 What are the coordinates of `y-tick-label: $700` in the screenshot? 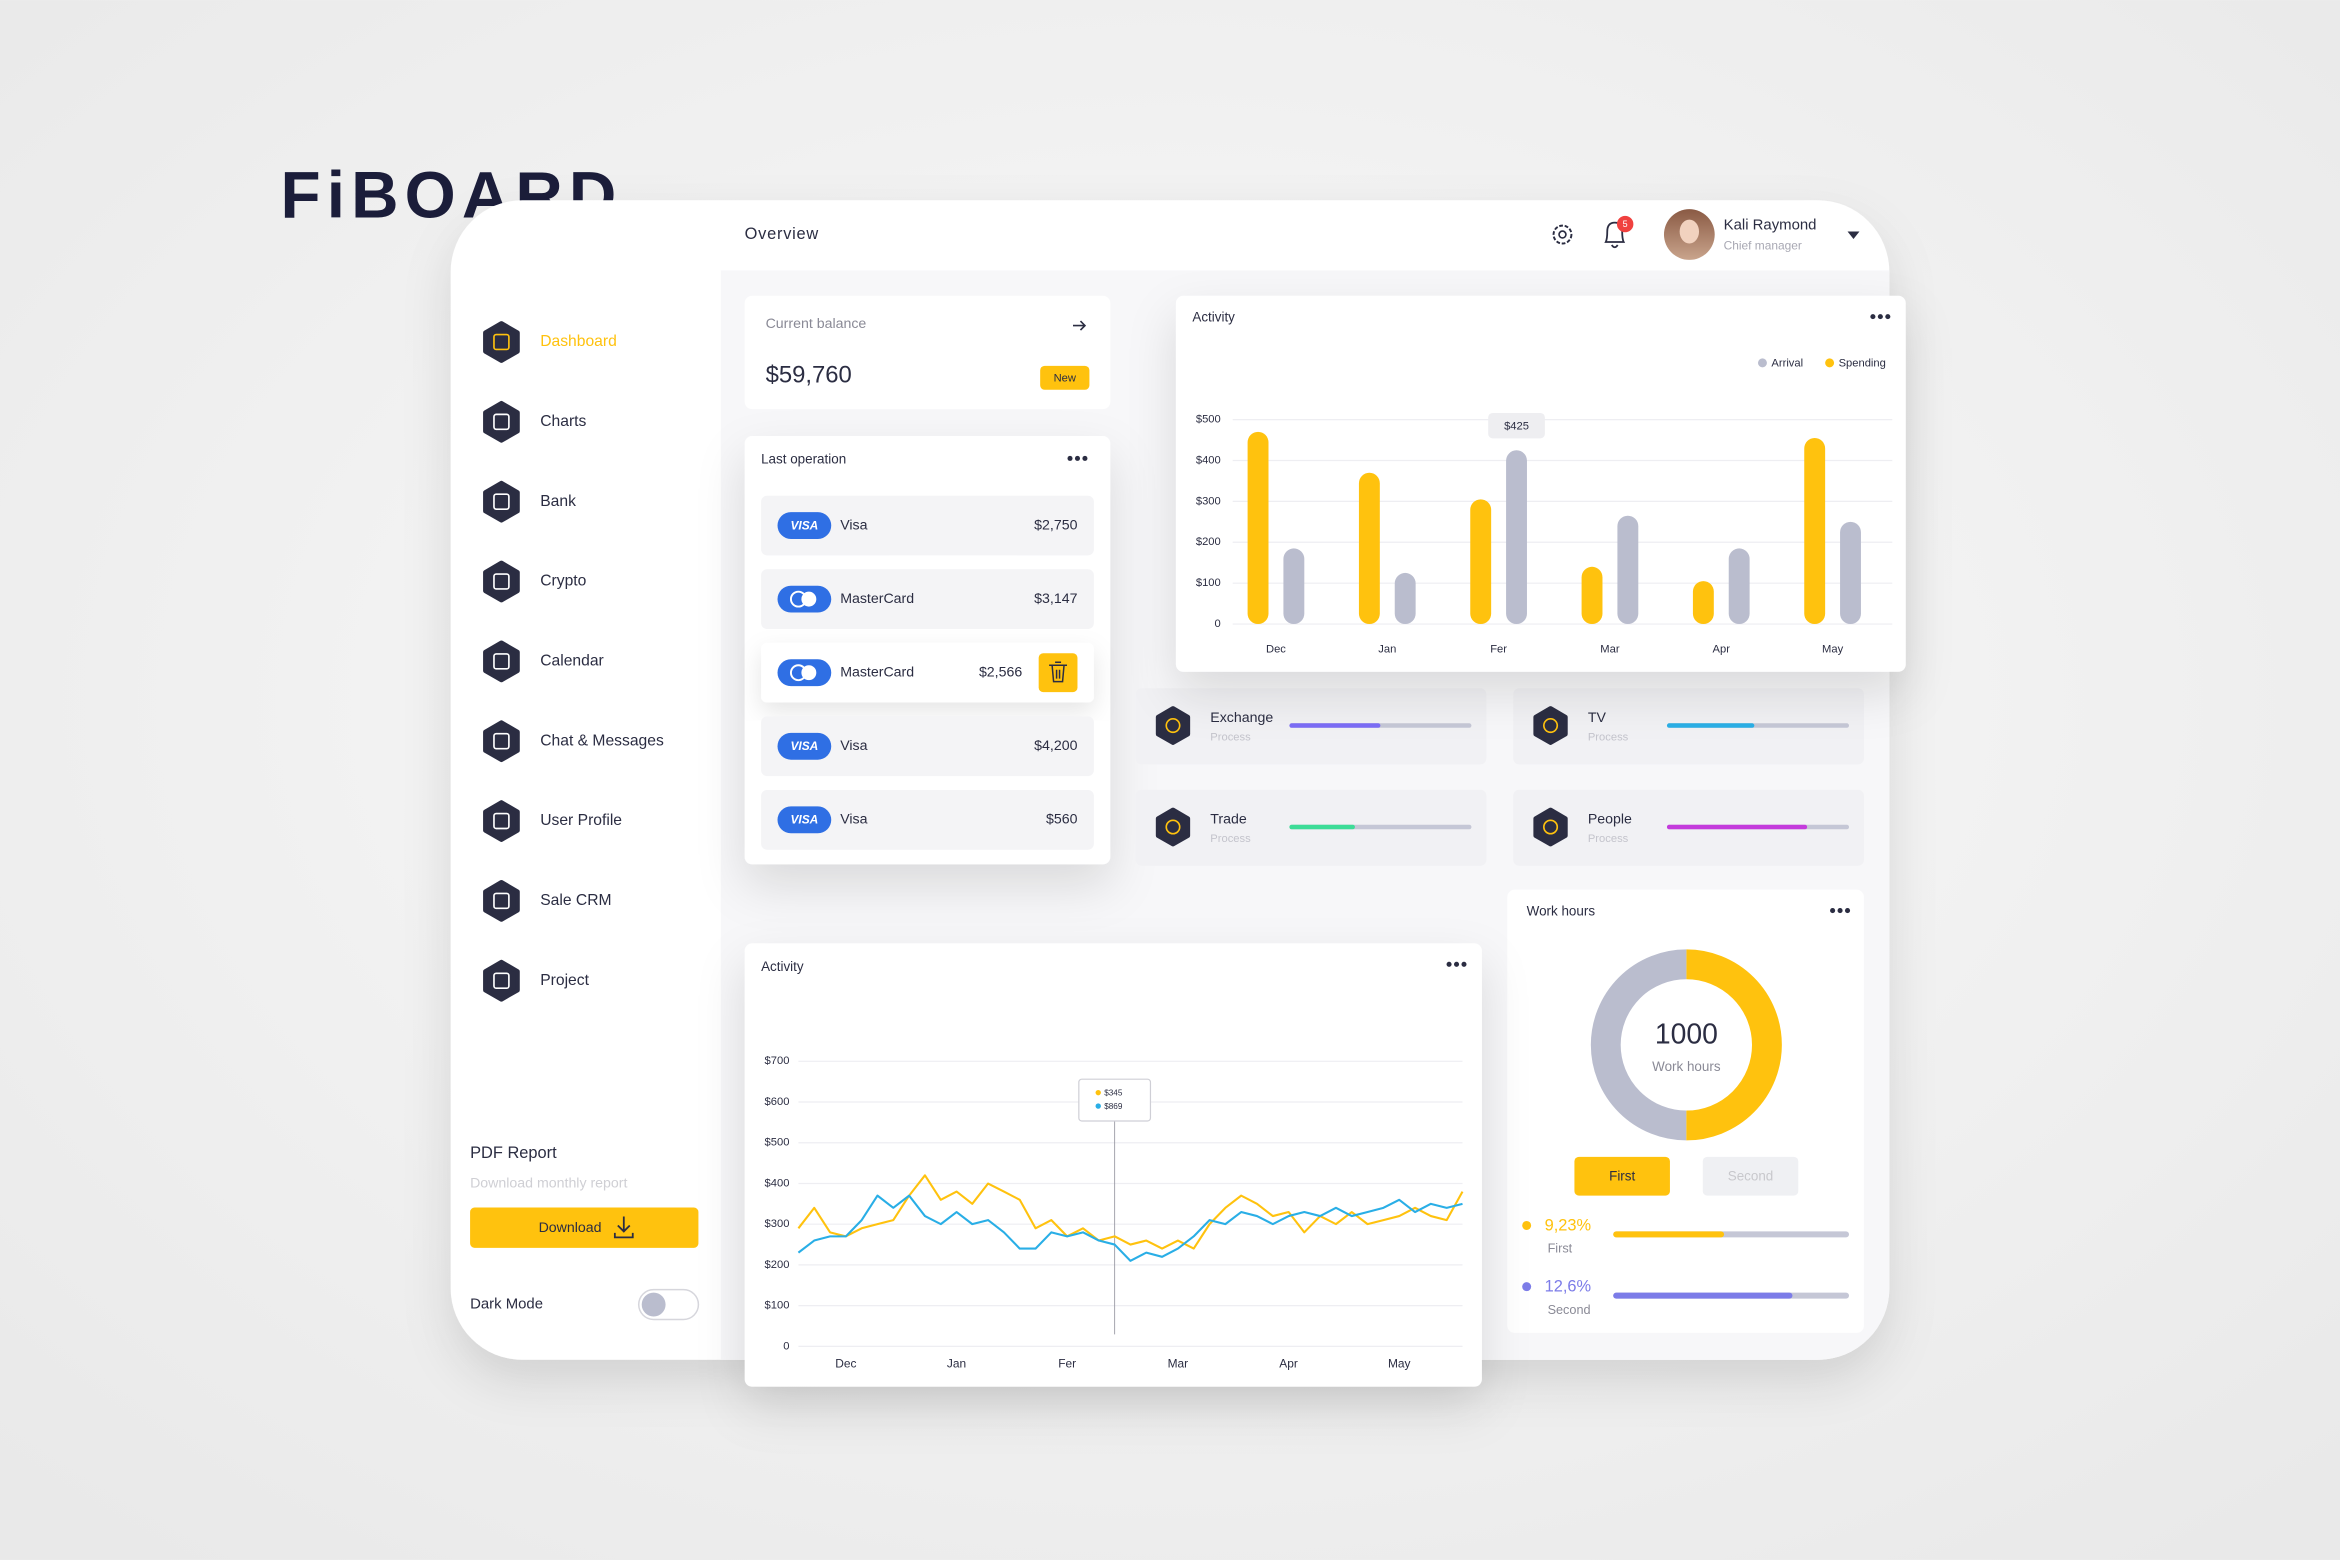 It's located at (777, 1061).